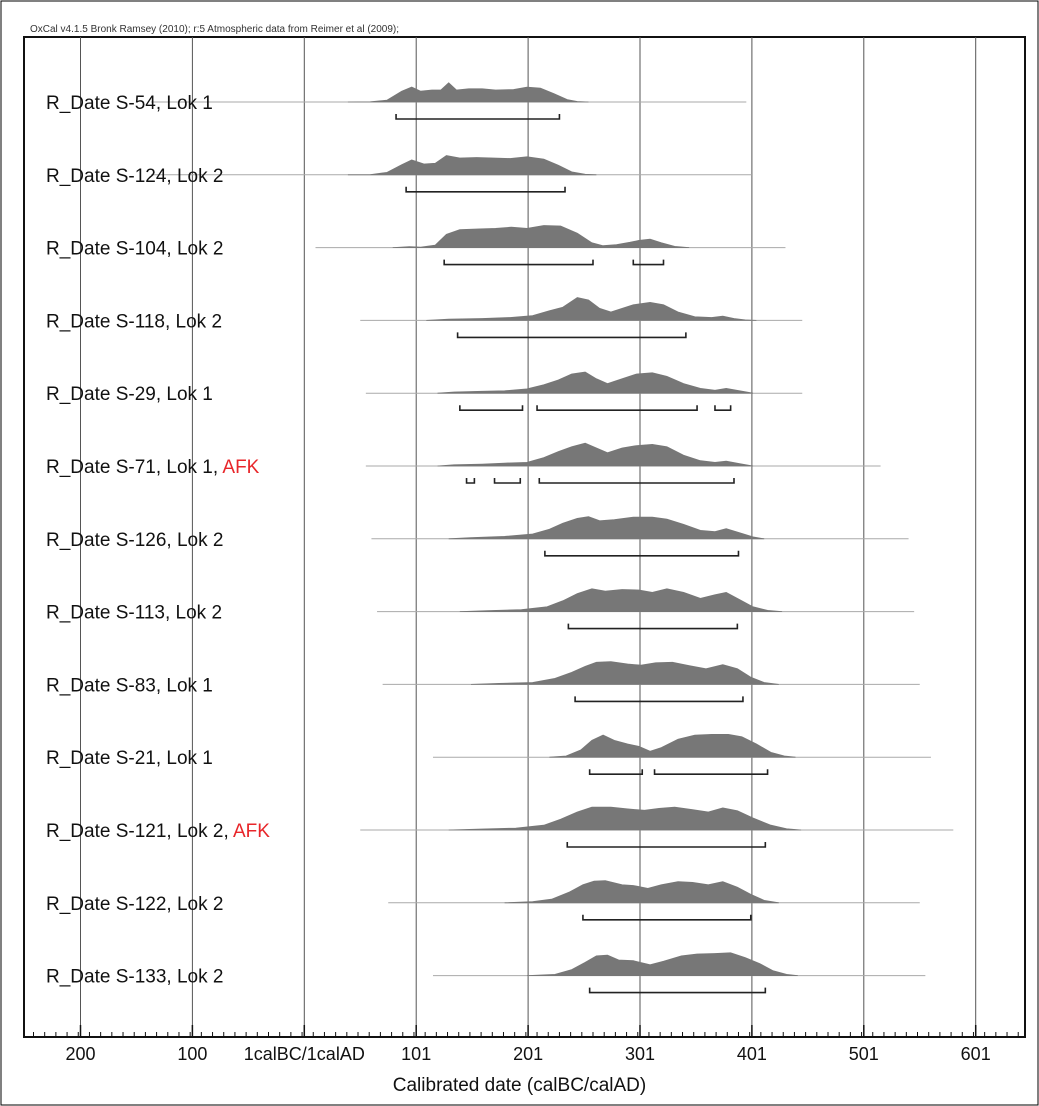 The height and width of the screenshot is (1106, 1039). What do you see at coordinates (134, 176) in the screenshot?
I see `series-label: R_Date S-124, Lok 2` at bounding box center [134, 176].